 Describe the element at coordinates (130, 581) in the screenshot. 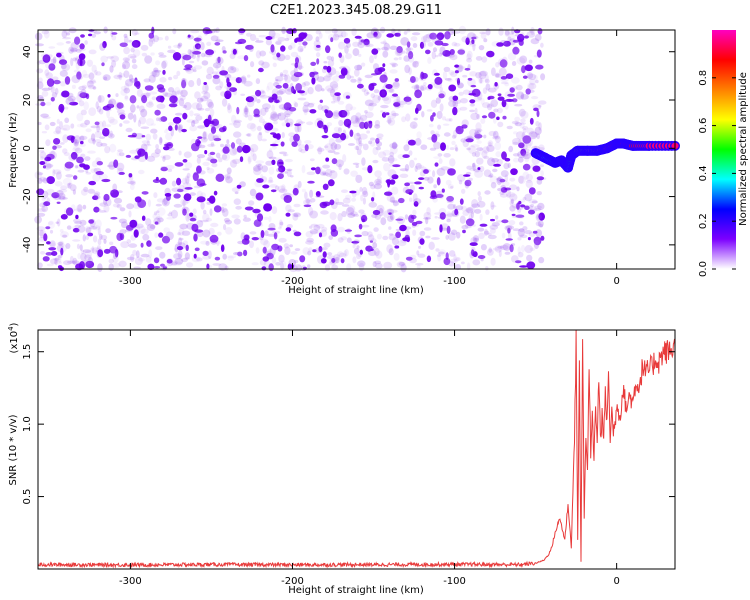

I see `x-tick-label: -300` at that location.